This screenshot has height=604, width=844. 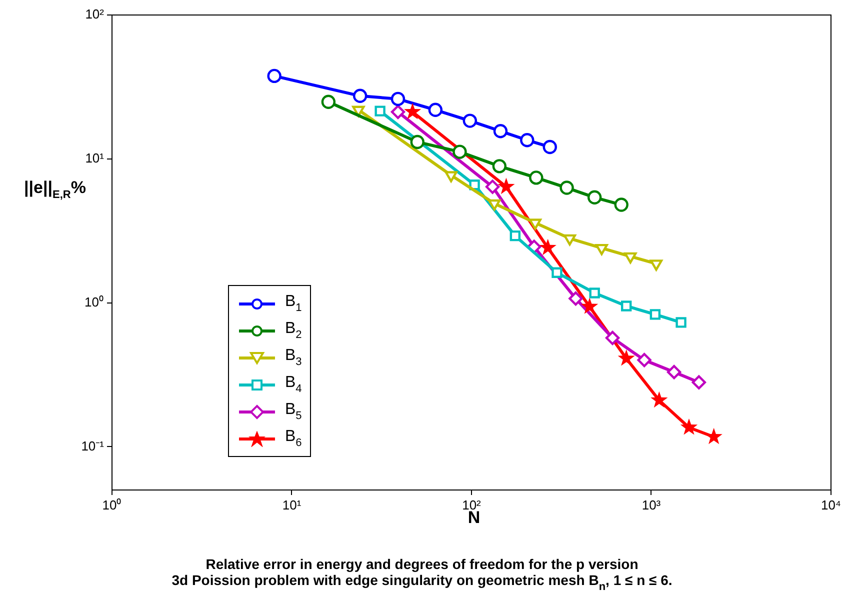 I want to click on y-tick-label: 10⁻¹, so click(x=93, y=446).